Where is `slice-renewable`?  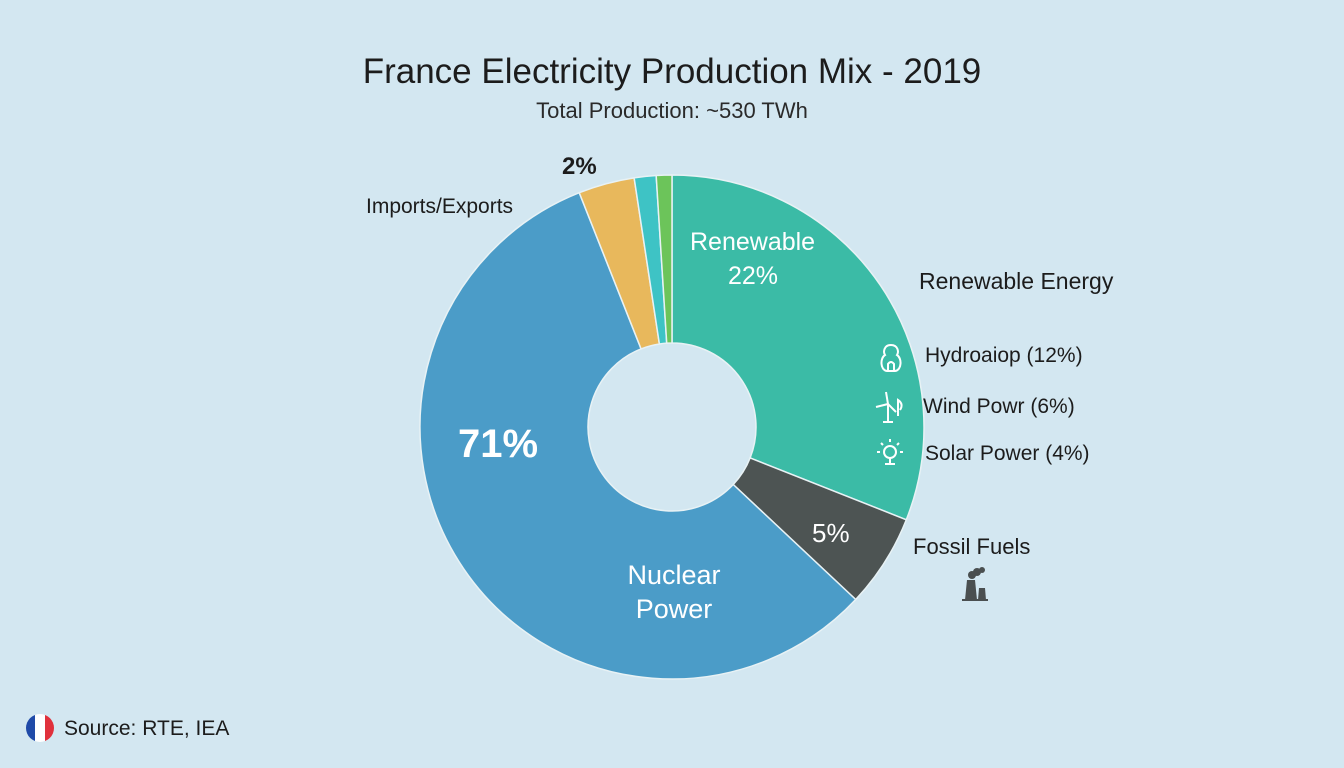
slice-renewable is located at coordinates (798, 347).